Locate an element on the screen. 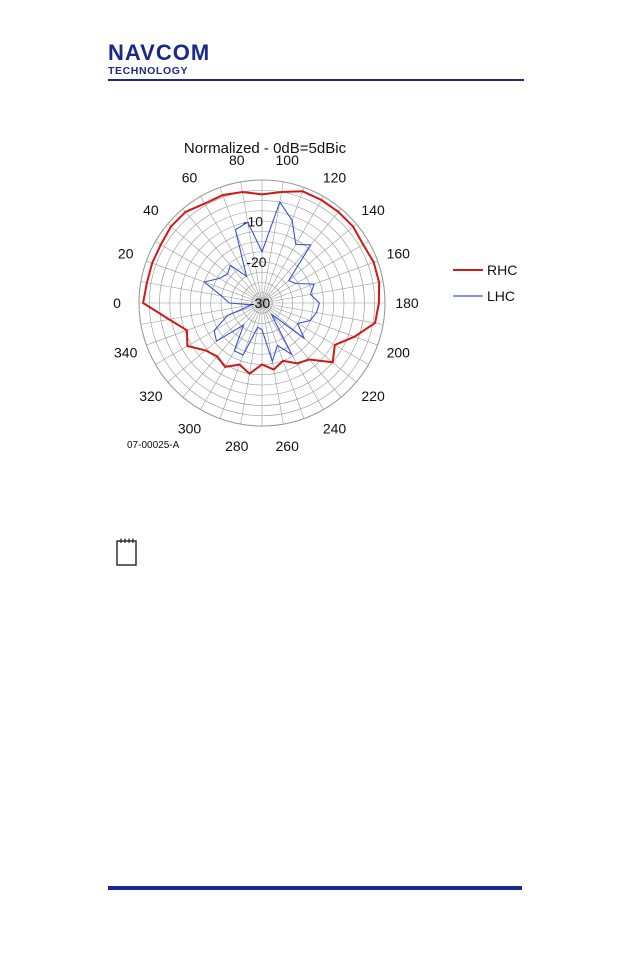 The height and width of the screenshot is (954, 618). angle-tick-label: 240 is located at coordinates (335, 429).